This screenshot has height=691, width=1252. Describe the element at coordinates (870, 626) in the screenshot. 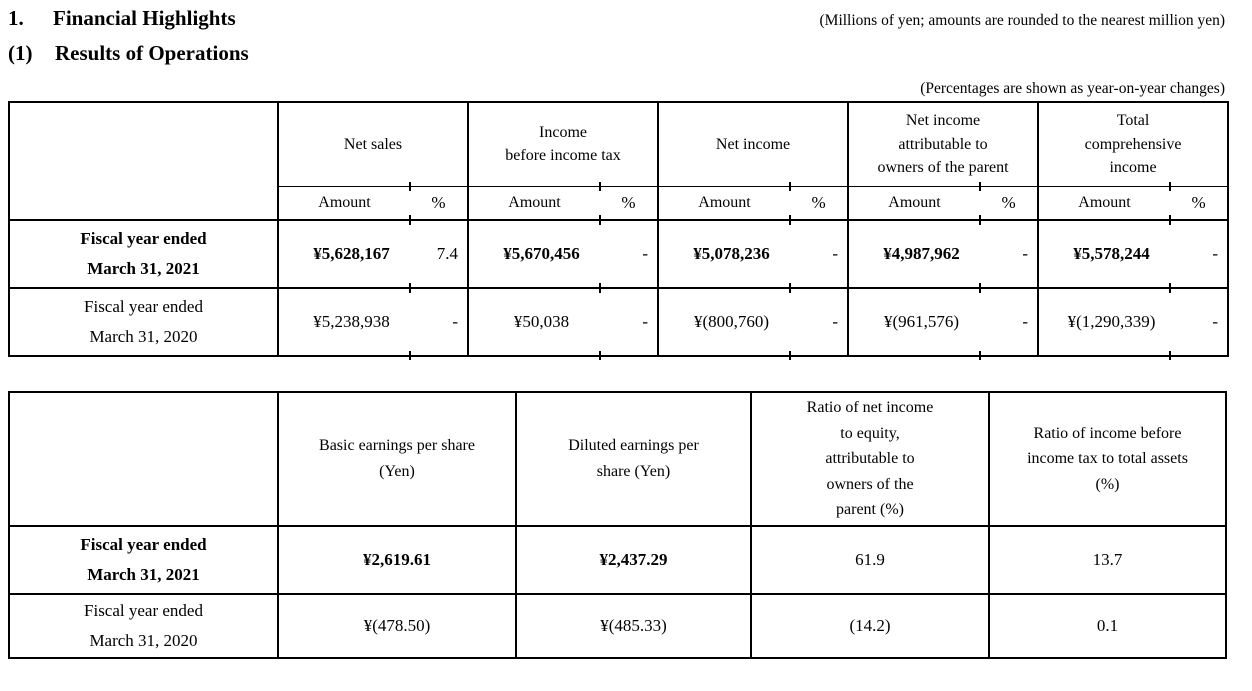

I see `roe-cell: (14.2)` at that location.